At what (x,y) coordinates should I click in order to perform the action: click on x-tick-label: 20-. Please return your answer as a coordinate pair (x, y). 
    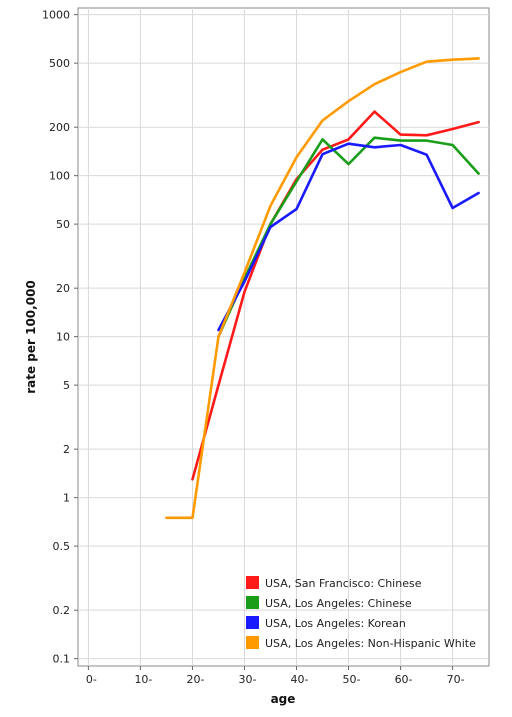
    Looking at the image, I should click on (195, 679).